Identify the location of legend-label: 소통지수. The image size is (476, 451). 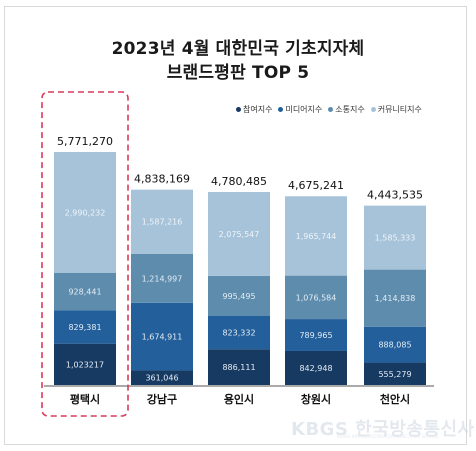
(350, 109).